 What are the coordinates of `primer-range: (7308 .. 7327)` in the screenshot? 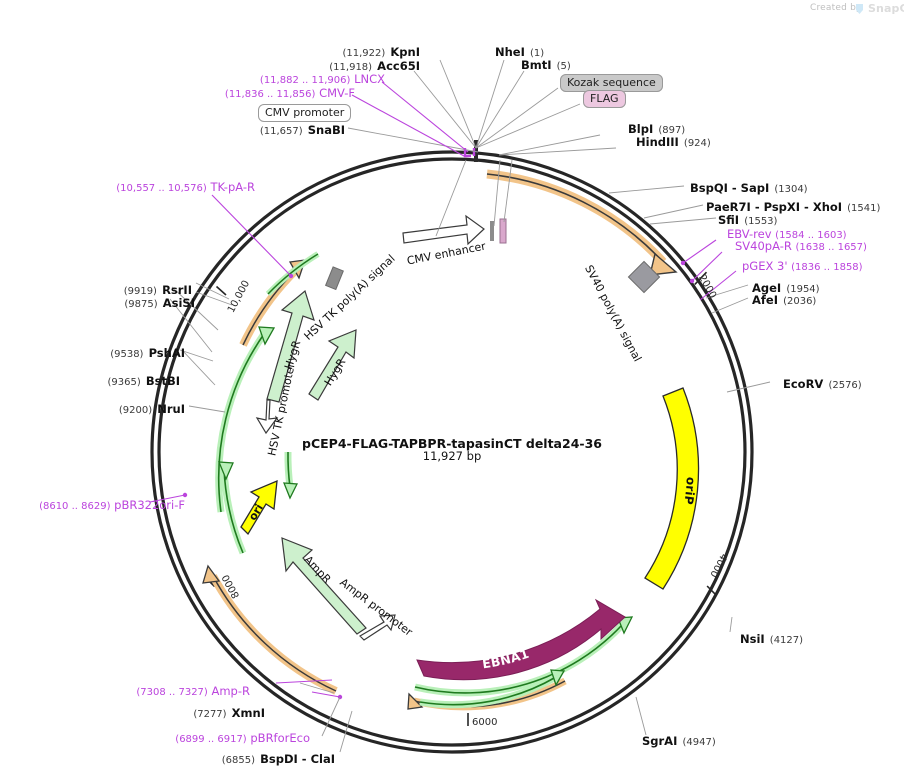 It's located at (172, 692).